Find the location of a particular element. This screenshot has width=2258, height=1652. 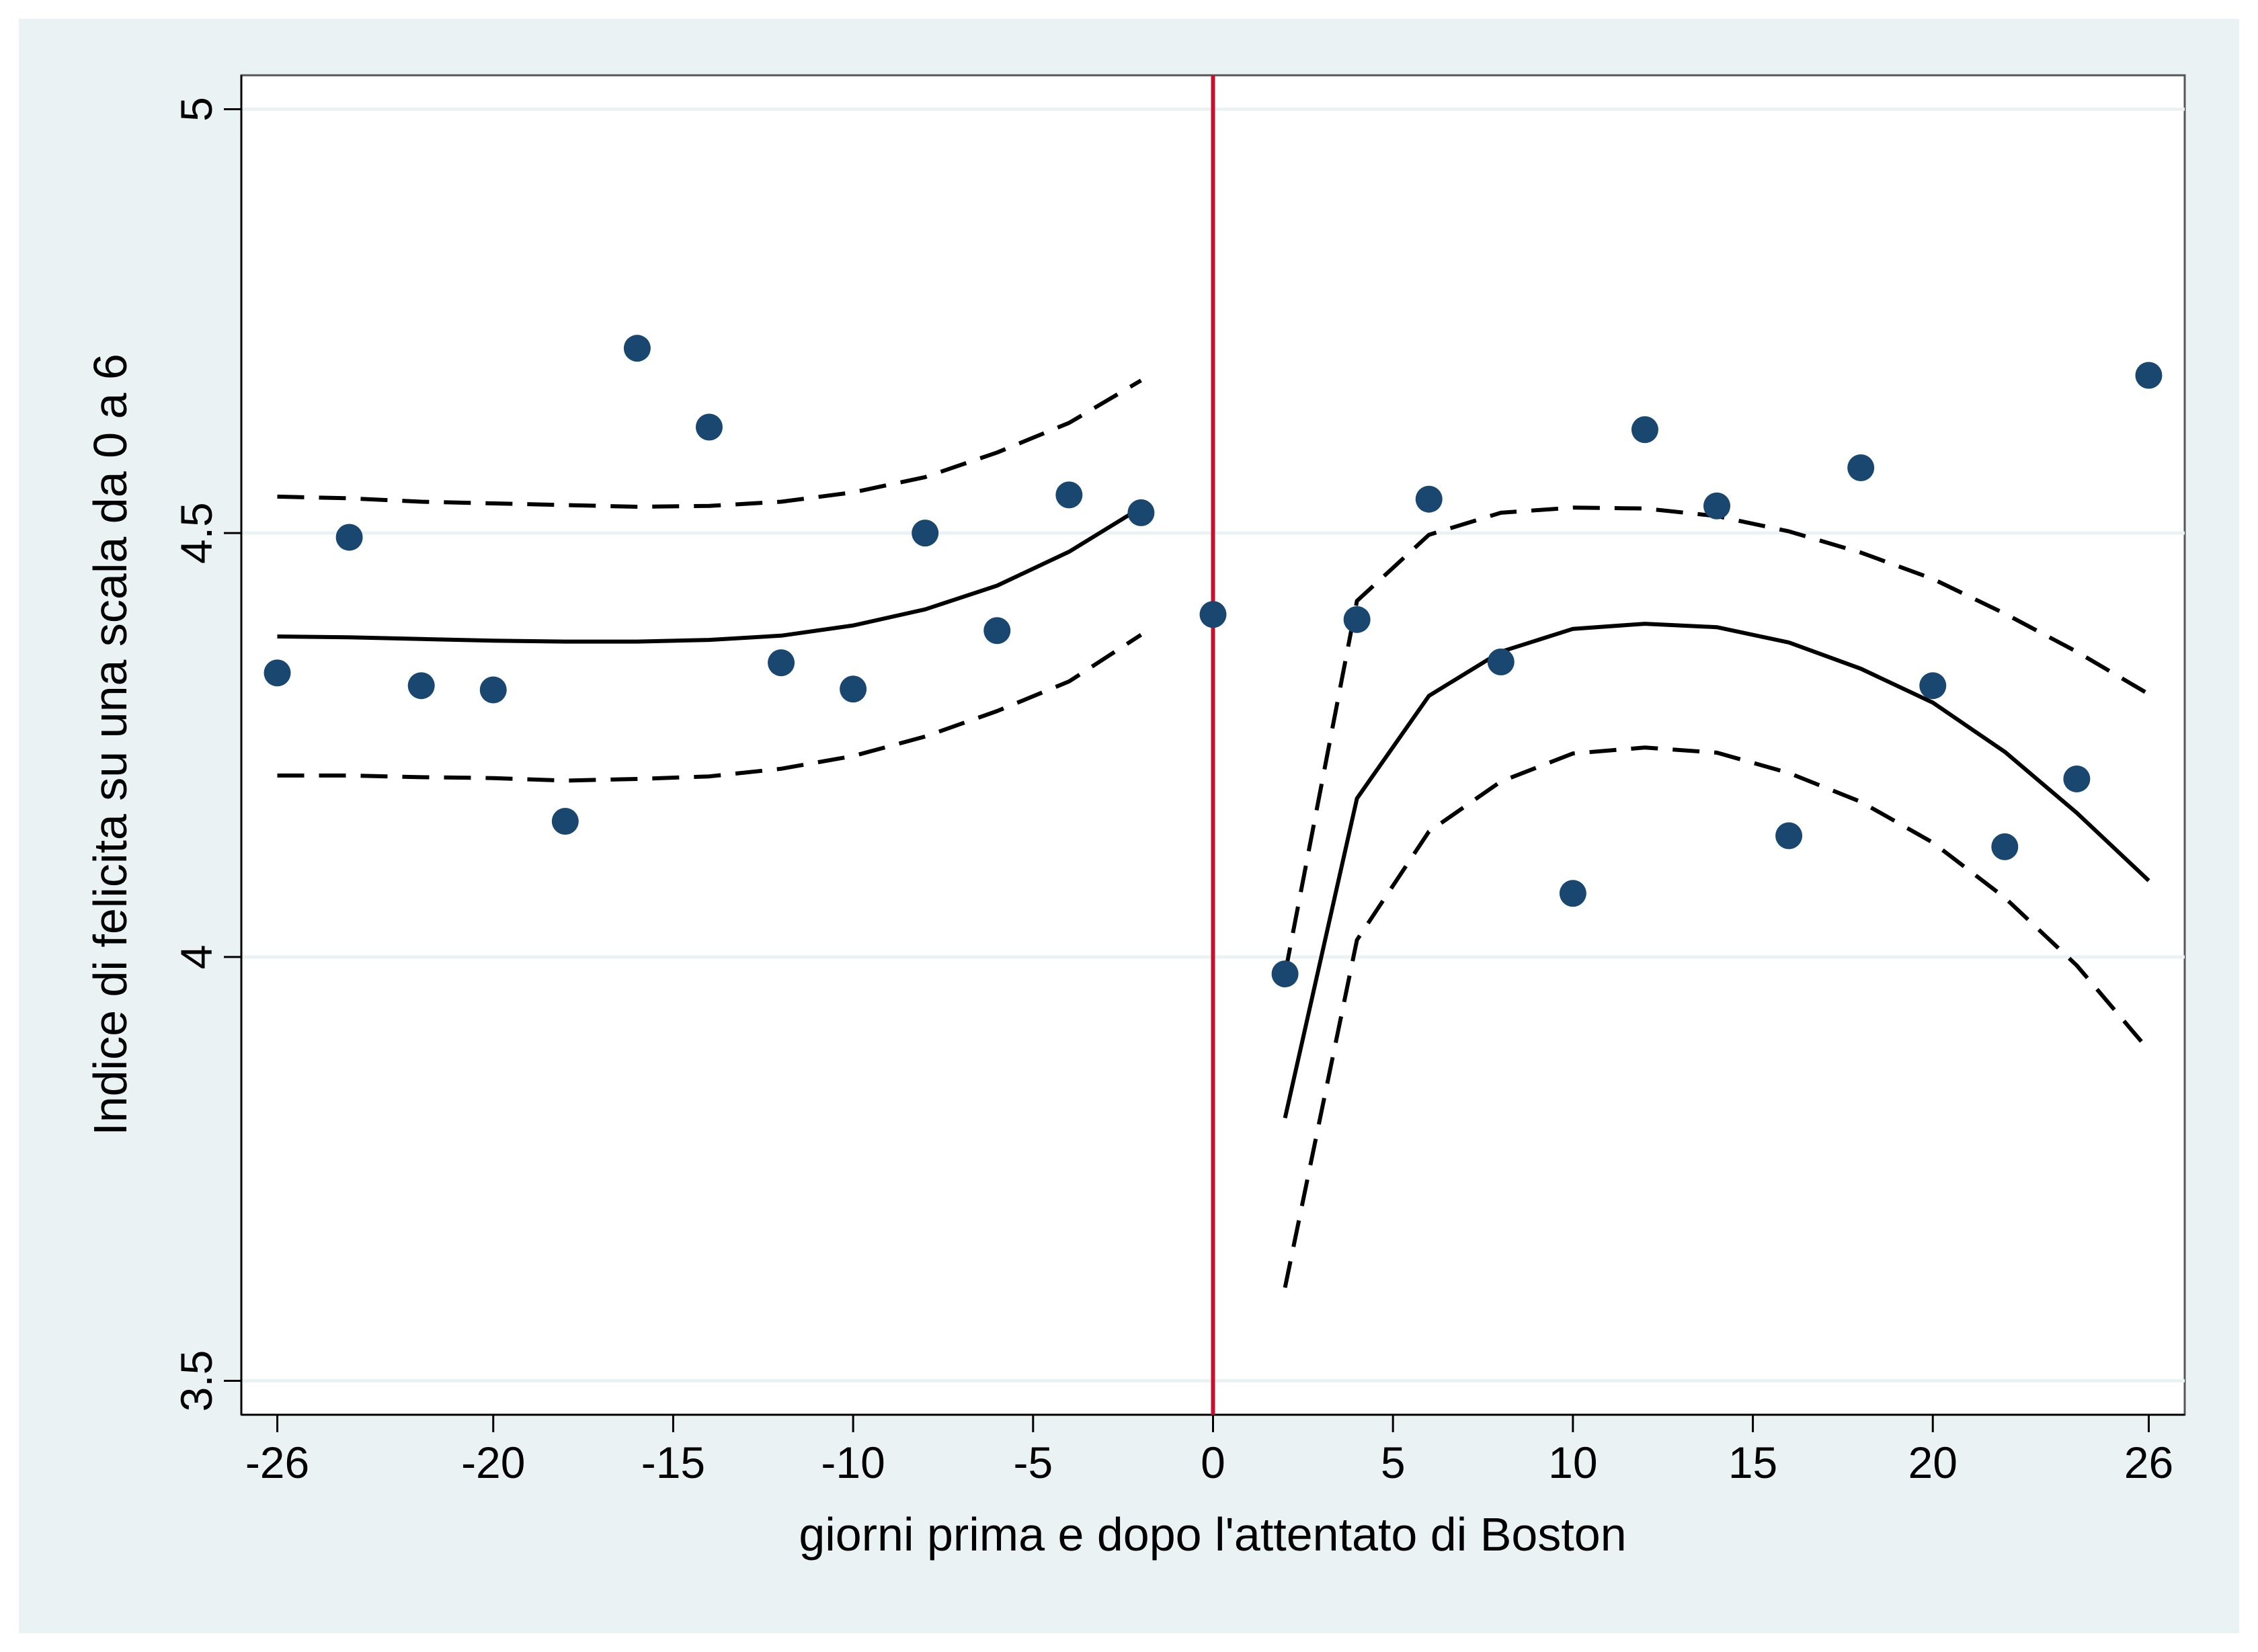

x-tick-label: -20 is located at coordinates (493, 1462).